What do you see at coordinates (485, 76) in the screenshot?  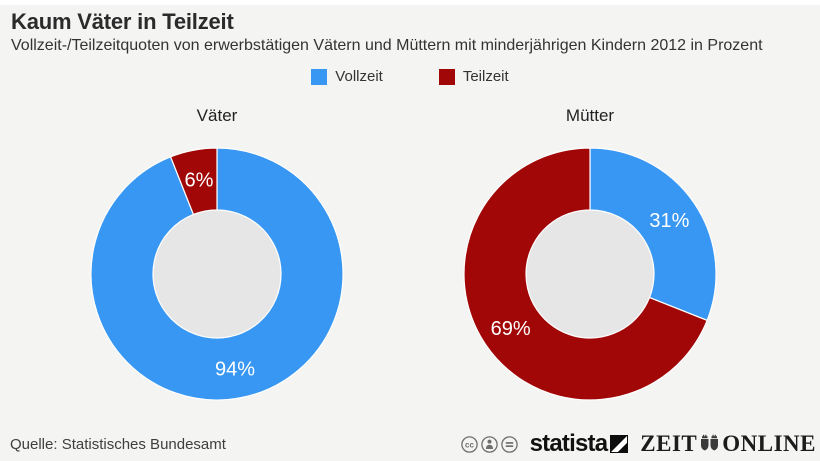 I see `legend-label-teilzeit: Teilzeit` at bounding box center [485, 76].